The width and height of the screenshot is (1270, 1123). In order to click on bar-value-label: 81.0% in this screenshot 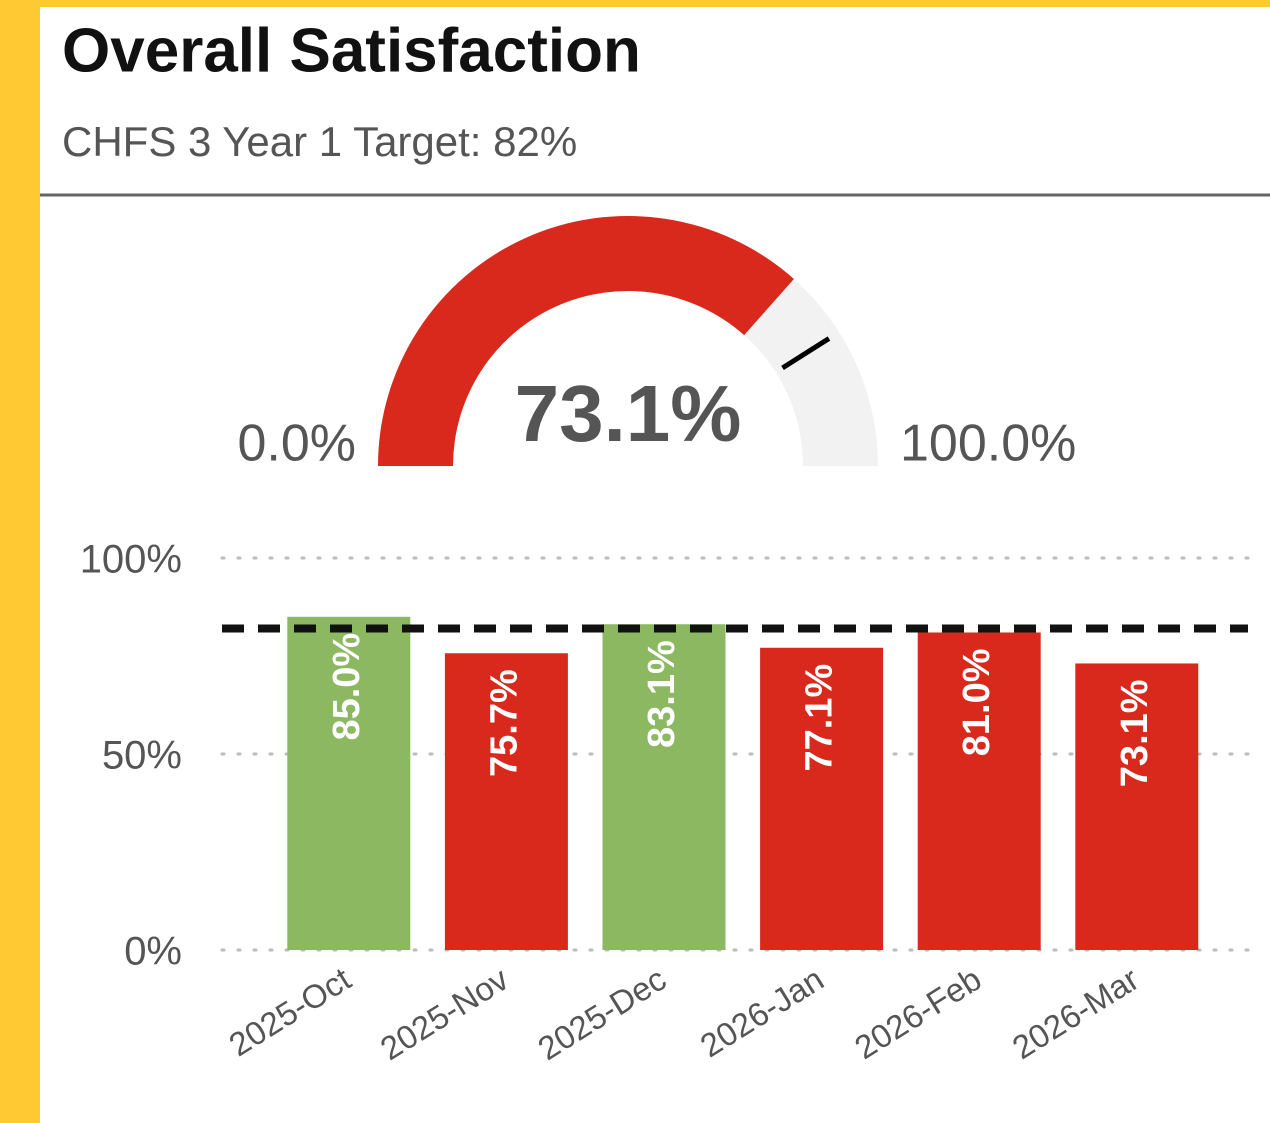, I will do `click(977, 702)`.